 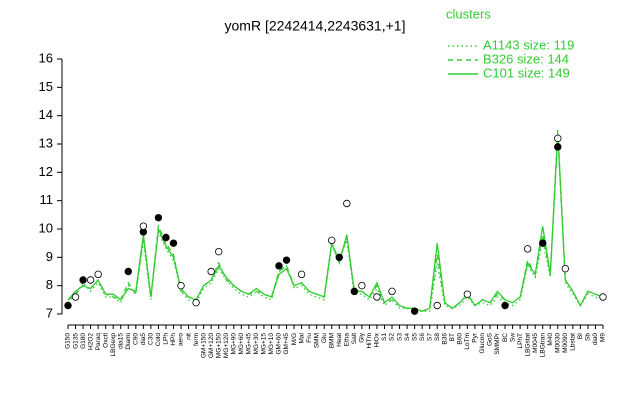 I want to click on y-tick-label: 12, so click(x=46, y=171).